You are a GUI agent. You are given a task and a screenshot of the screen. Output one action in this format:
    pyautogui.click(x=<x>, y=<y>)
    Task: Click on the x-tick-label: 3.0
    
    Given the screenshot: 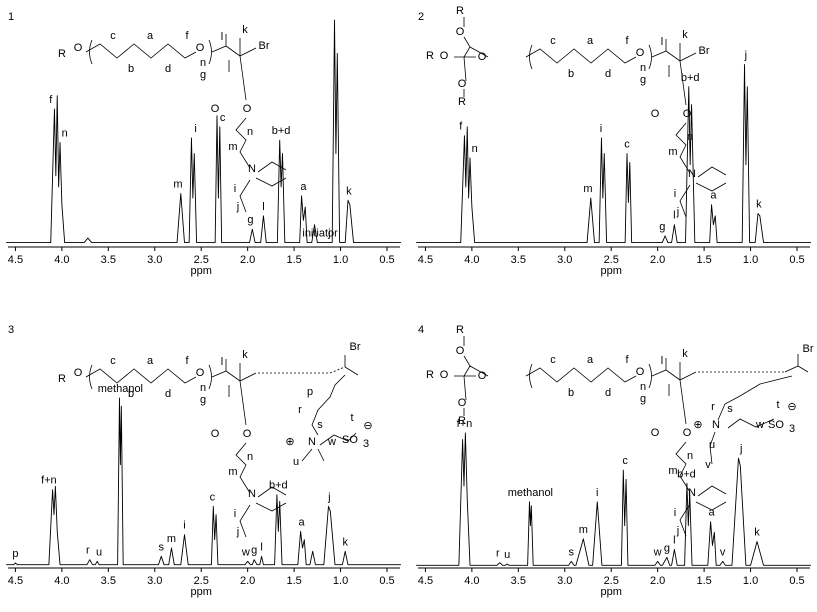 What is the action you would take?
    pyautogui.click(x=564, y=260)
    